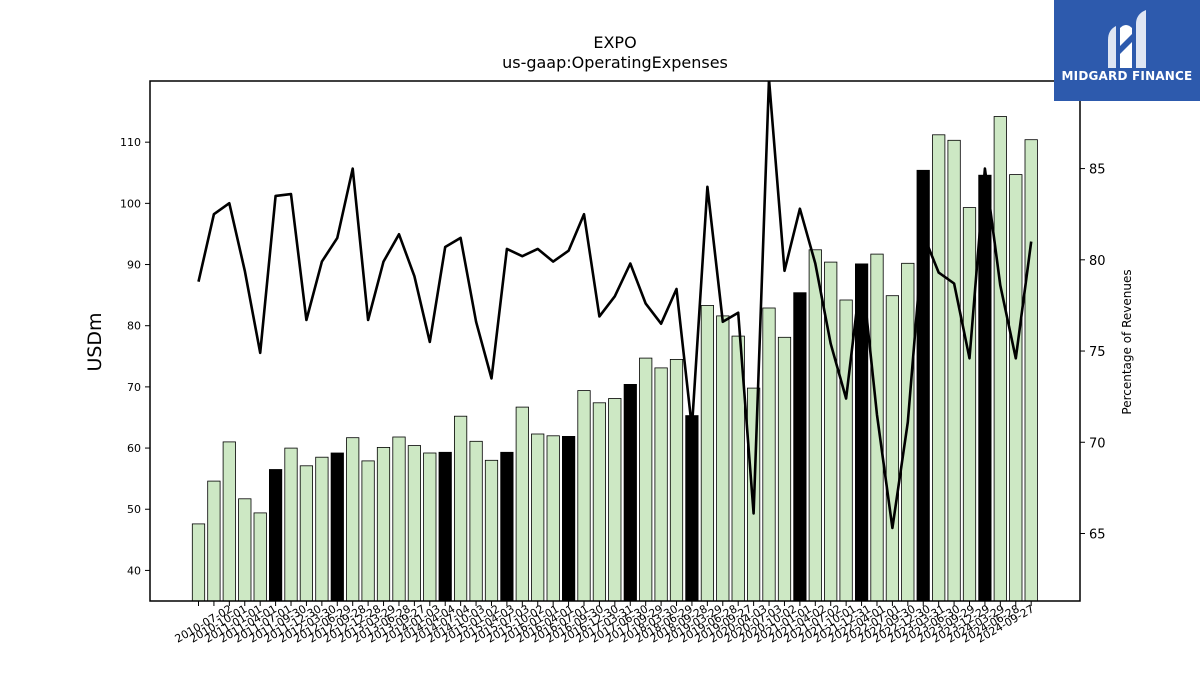 This screenshot has height=675, width=1200. Describe the element at coordinates (134, 326) in the screenshot. I see `y-tick-label: 80` at that location.